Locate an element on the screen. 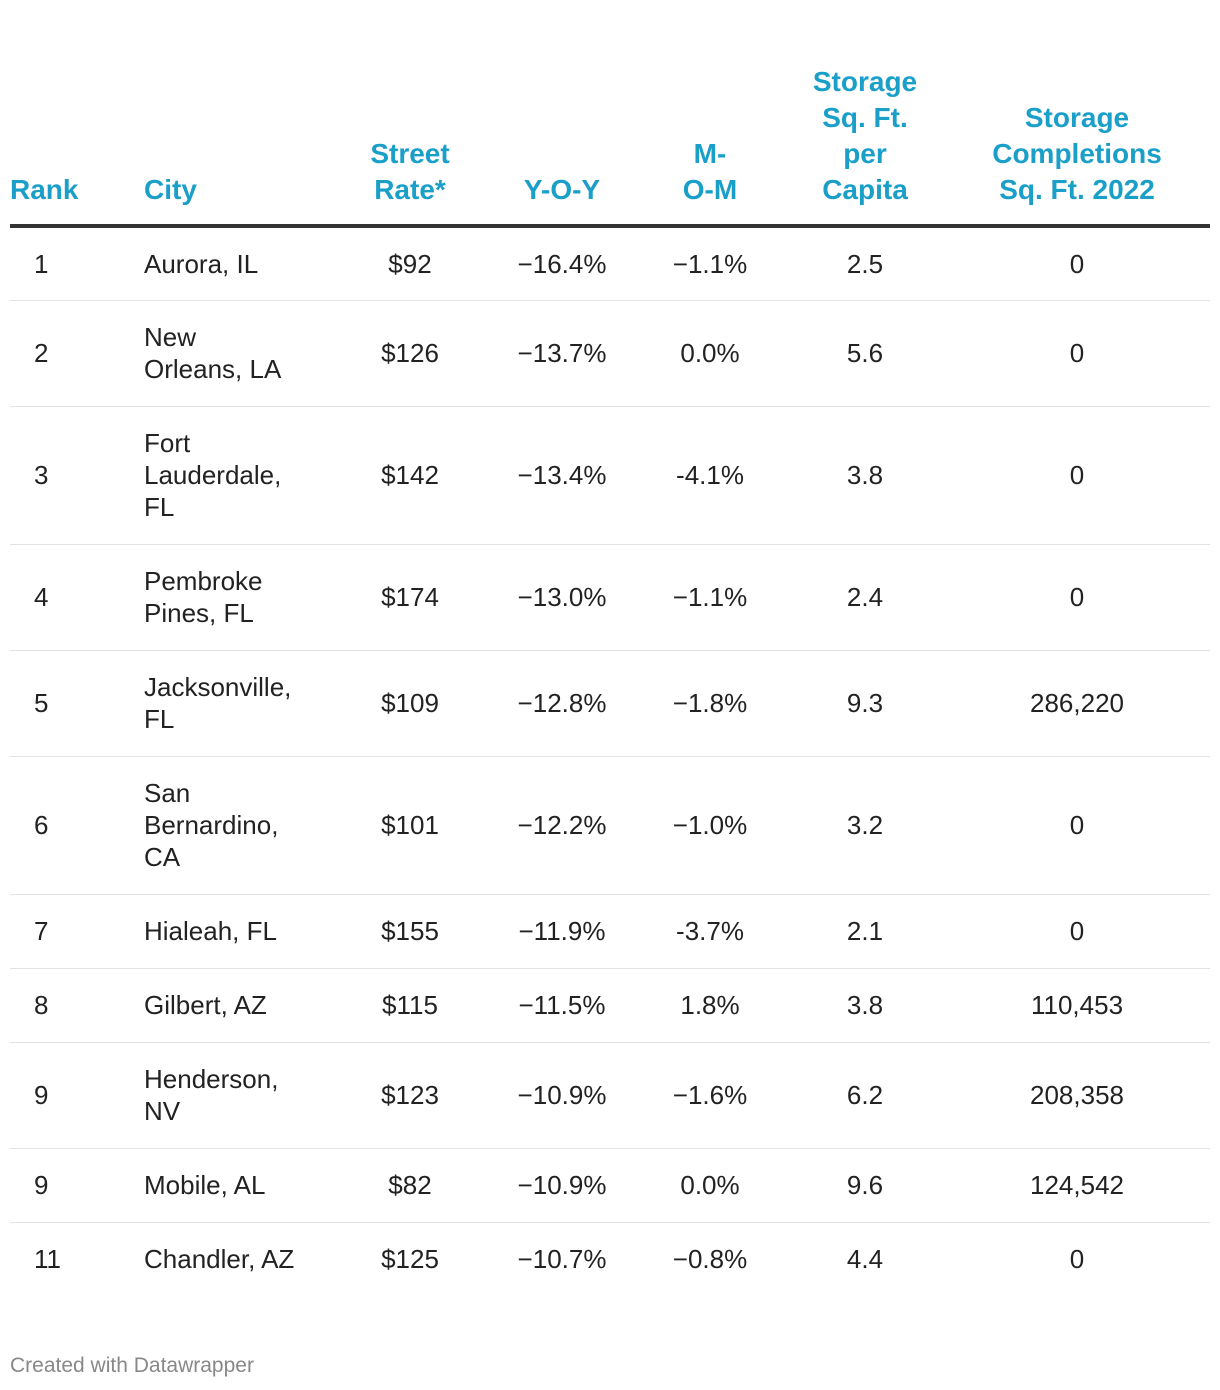  cell-street-rate: $125 is located at coordinates (410, 1259).